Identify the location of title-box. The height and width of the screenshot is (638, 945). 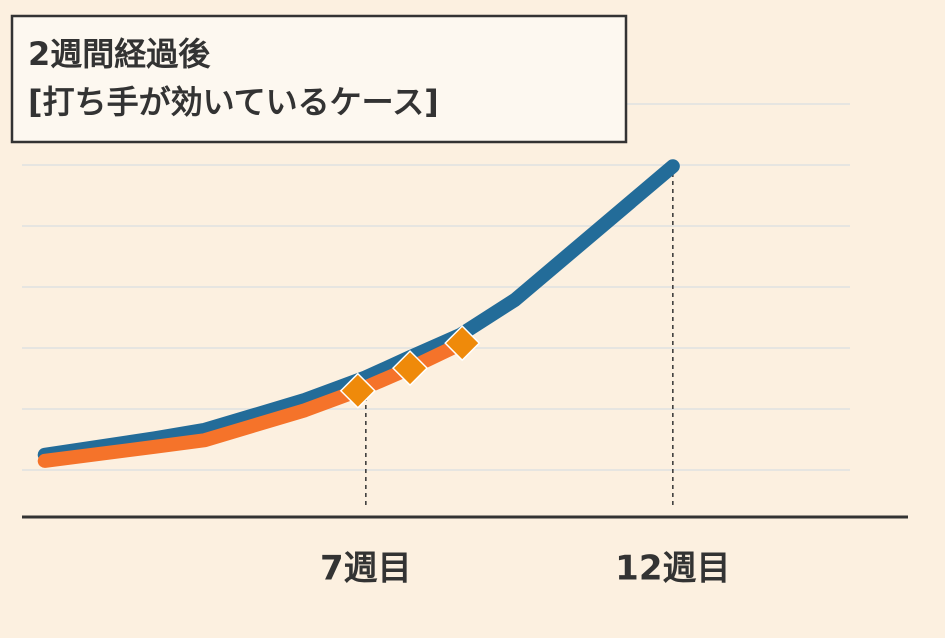
(319, 79).